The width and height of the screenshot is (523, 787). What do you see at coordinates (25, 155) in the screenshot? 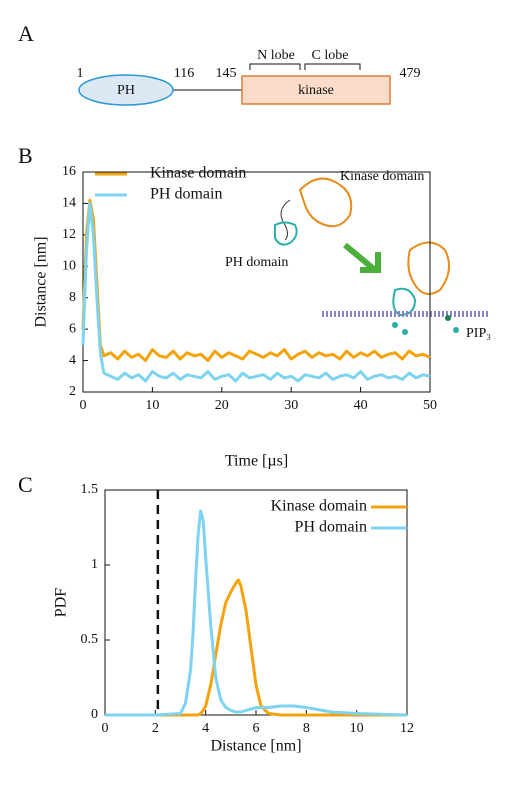
I see `panel-label: B` at bounding box center [25, 155].